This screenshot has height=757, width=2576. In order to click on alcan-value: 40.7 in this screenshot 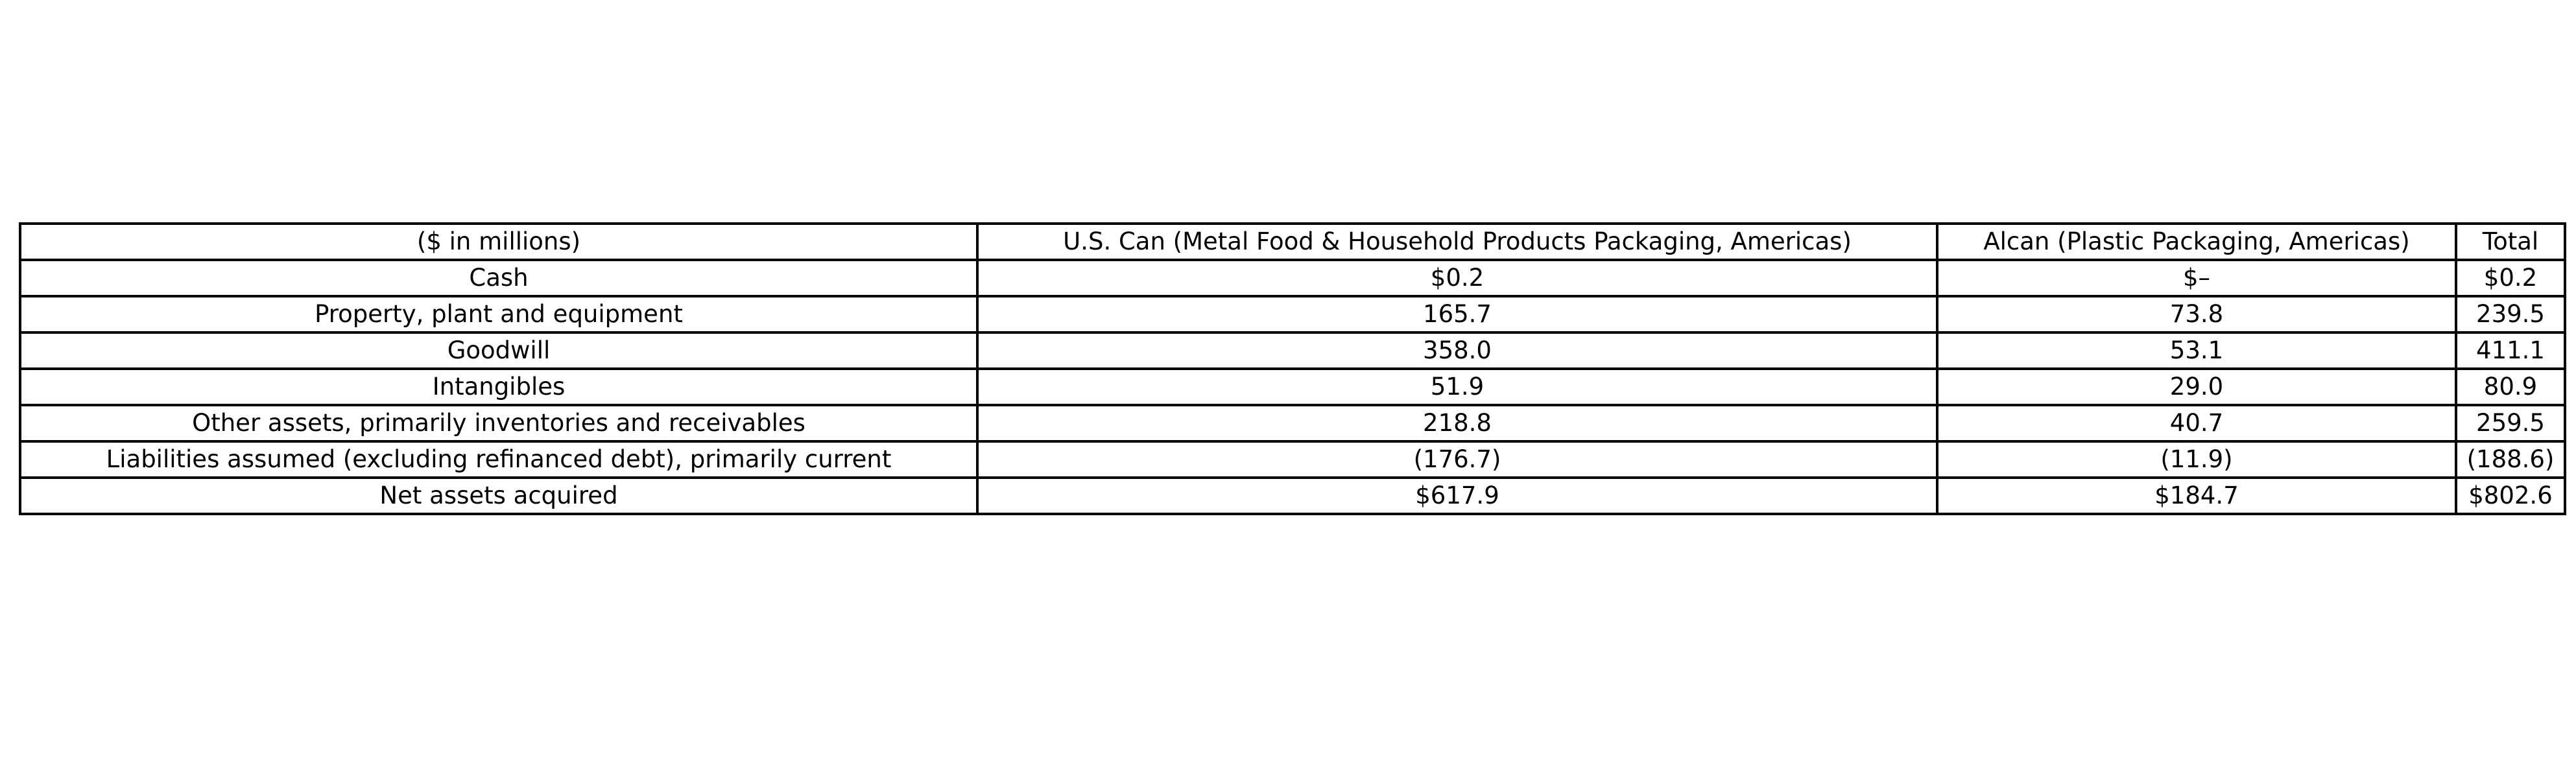, I will do `click(2196, 423)`.